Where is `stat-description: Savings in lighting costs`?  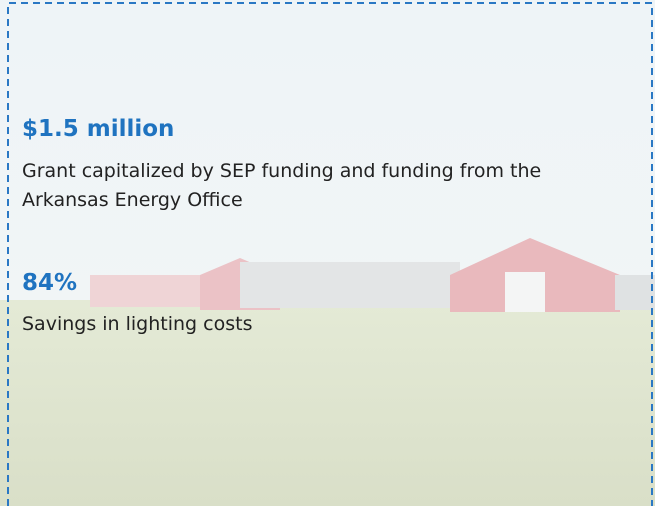
stat-description: Savings in lighting costs is located at coordinates (137, 324).